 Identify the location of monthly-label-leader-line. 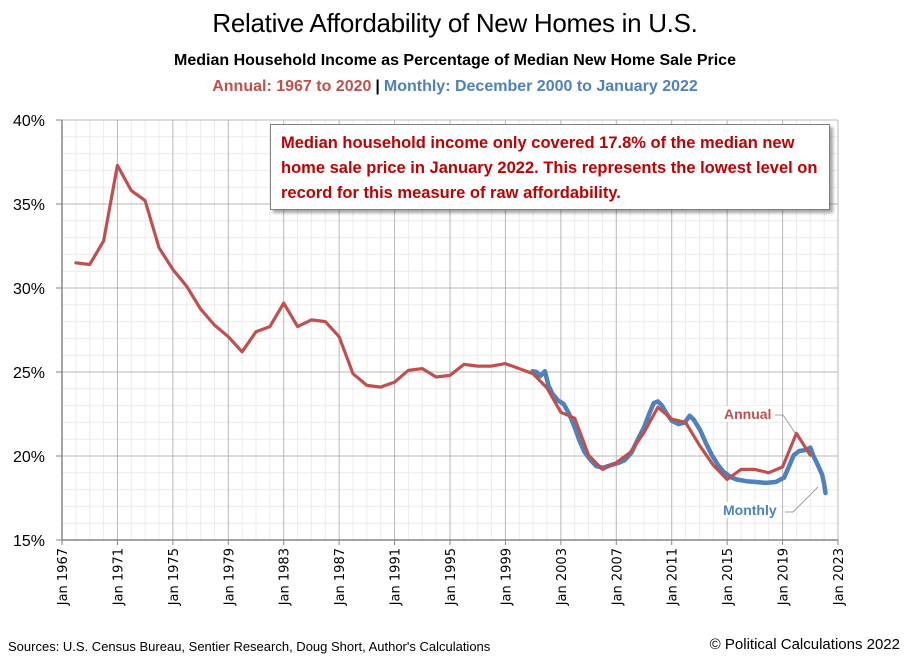
(802, 499).